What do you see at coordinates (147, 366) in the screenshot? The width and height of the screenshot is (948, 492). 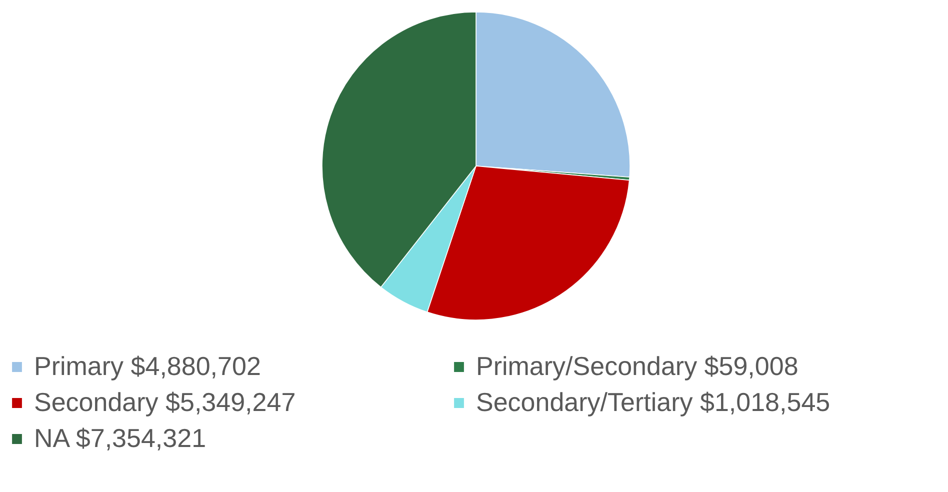 I see `legend-label: Primary $4,880,702` at bounding box center [147, 366].